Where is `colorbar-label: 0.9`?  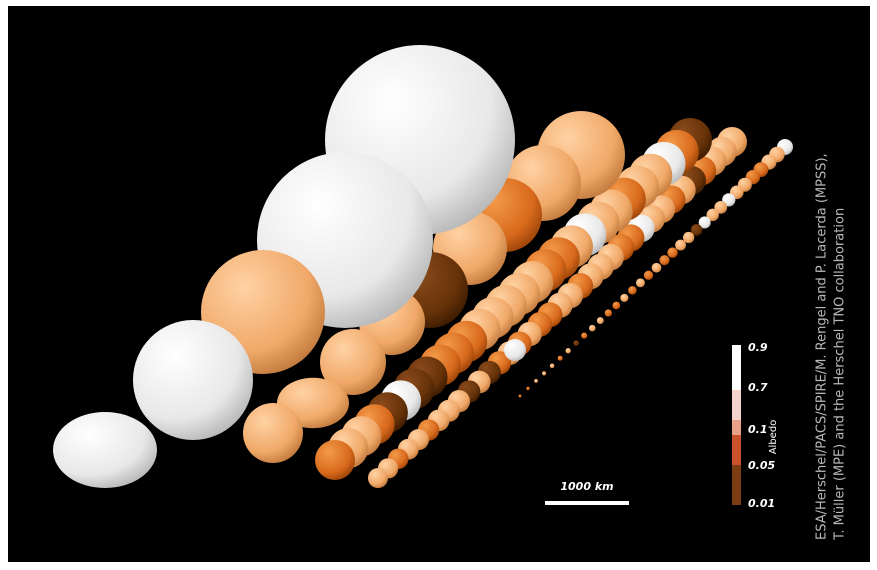
colorbar-label: 0.9 is located at coordinates (758, 347).